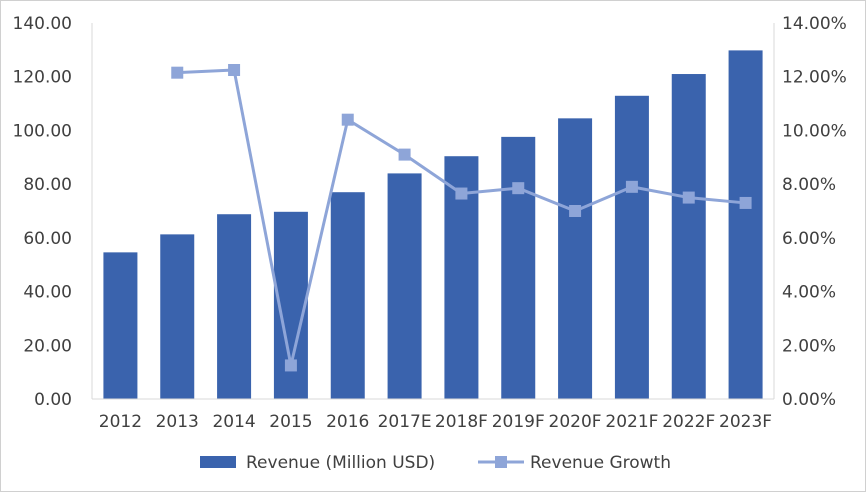 This screenshot has width=866, height=492. I want to click on left-axis-tick-label: 120.00, so click(42, 78).